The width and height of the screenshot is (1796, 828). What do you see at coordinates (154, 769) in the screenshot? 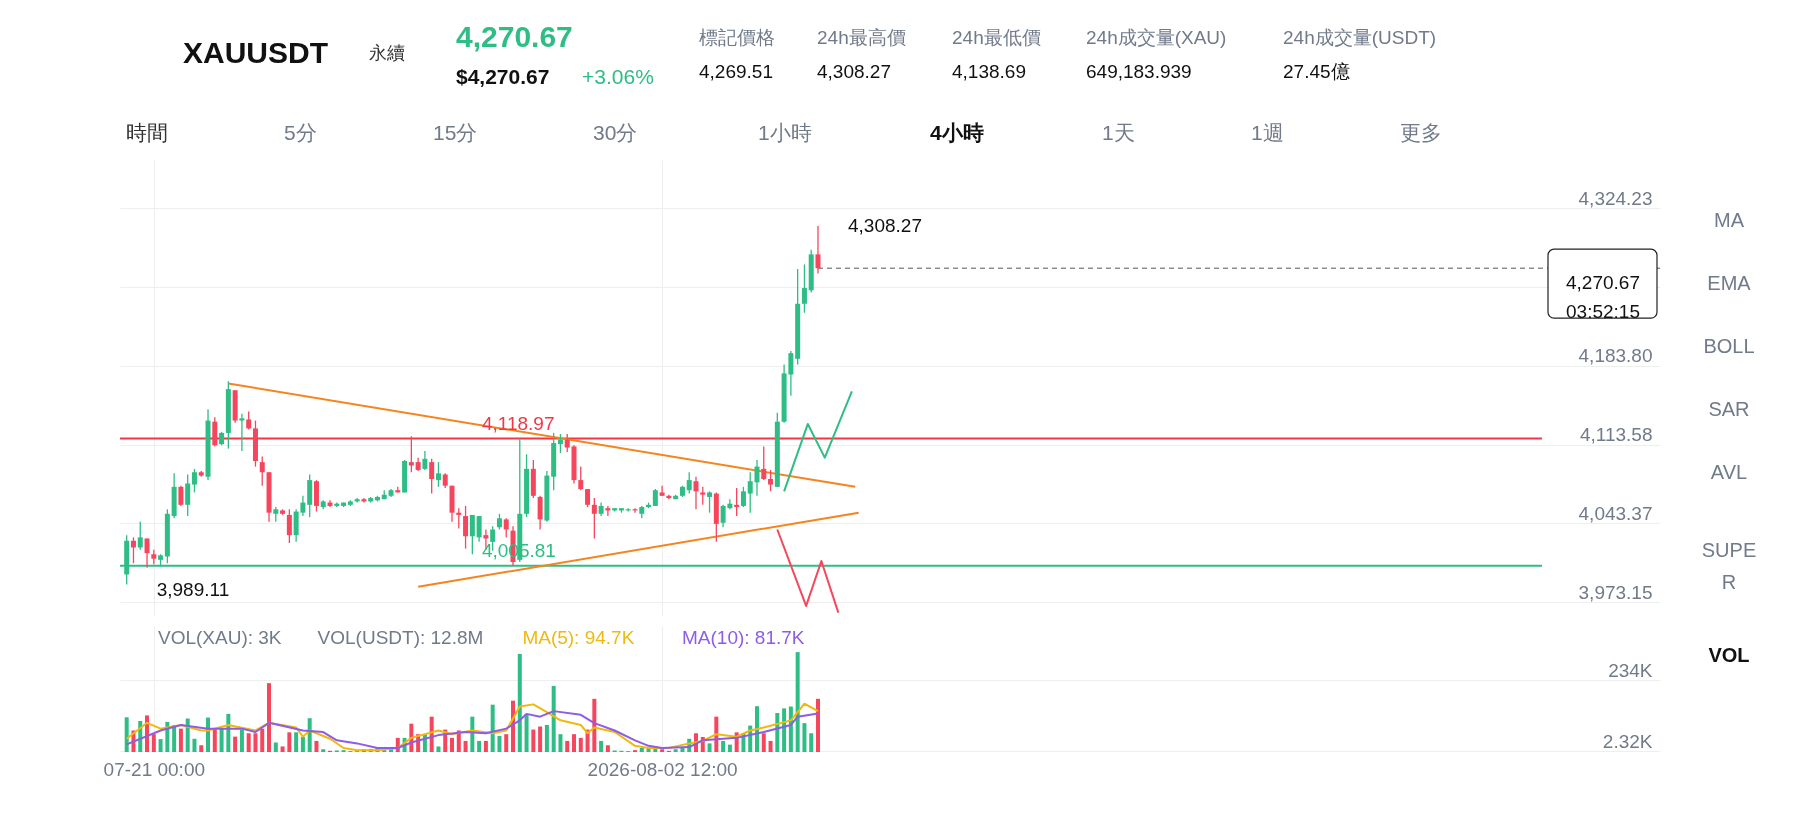
I see `x-tick-label: 07-21 00:00` at bounding box center [154, 769].